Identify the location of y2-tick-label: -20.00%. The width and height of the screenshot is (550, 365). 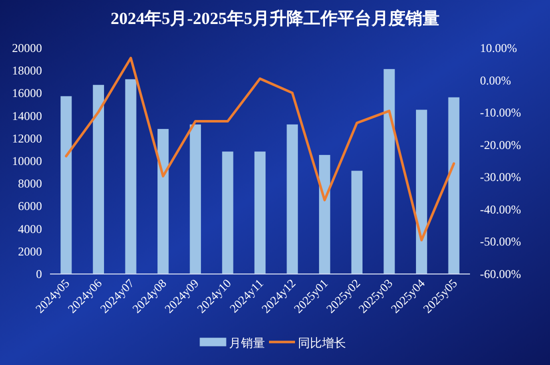
(500, 145).